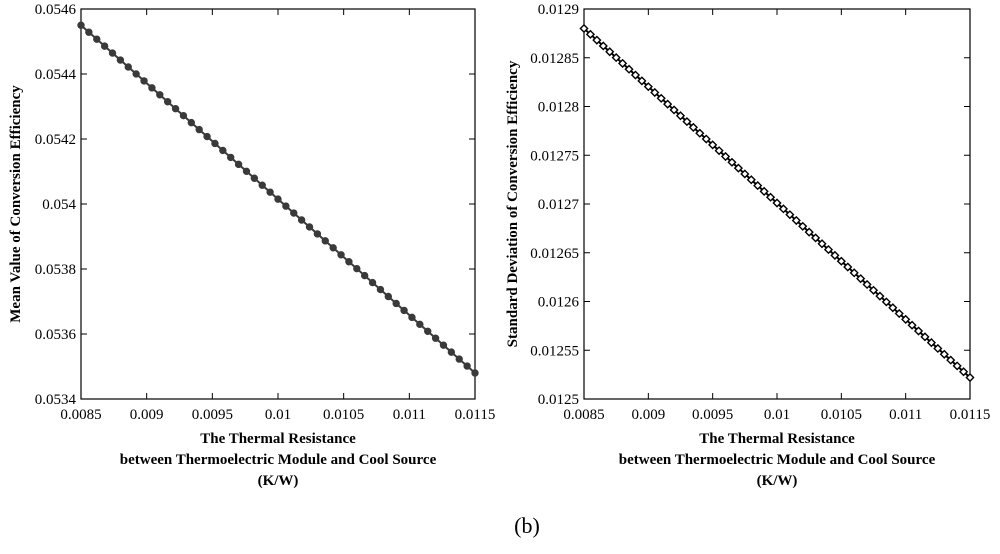 This screenshot has width=1000, height=554. What do you see at coordinates (527, 525) in the screenshot?
I see `figure-caption: (b)` at bounding box center [527, 525].